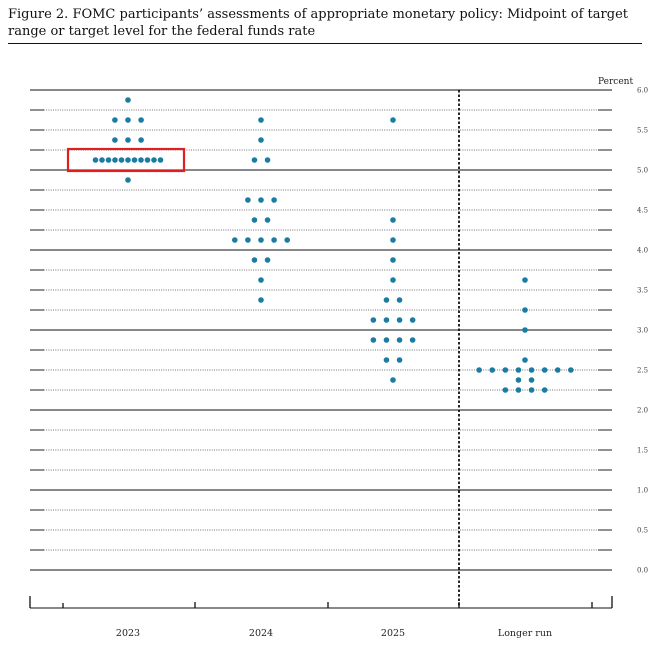 This screenshot has height=651, width=671. What do you see at coordinates (642, 211) in the screenshot?
I see `y-tick-label: 4.5` at bounding box center [642, 211].